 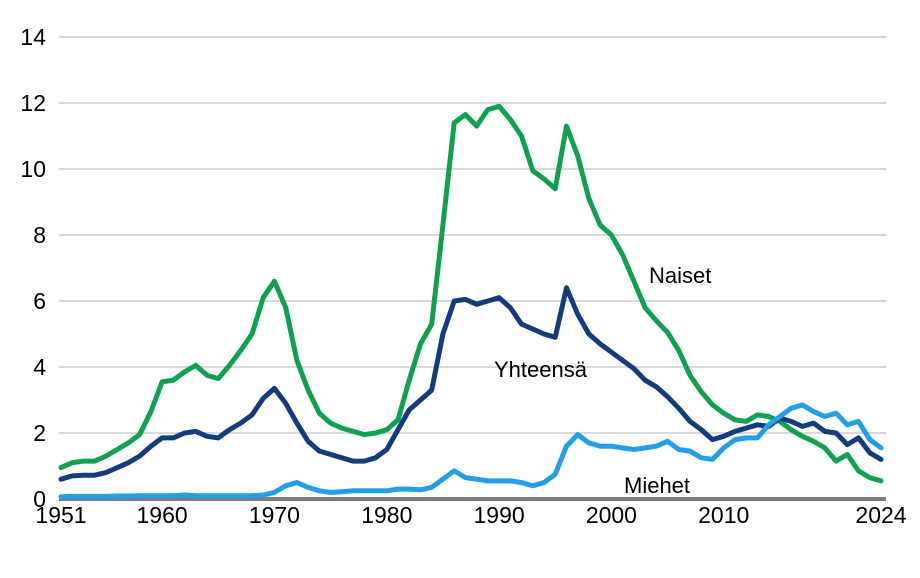 What do you see at coordinates (680, 275) in the screenshot?
I see `series-label-naiset: Naiset` at bounding box center [680, 275].